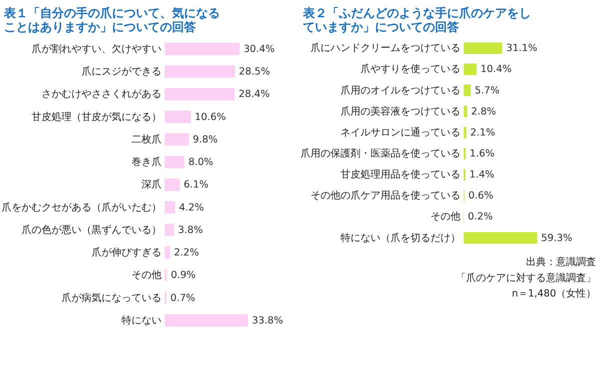  Describe the element at coordinates (111, 298) in the screenshot. I see `y-tick-label: 爪が病気になっている` at that location.